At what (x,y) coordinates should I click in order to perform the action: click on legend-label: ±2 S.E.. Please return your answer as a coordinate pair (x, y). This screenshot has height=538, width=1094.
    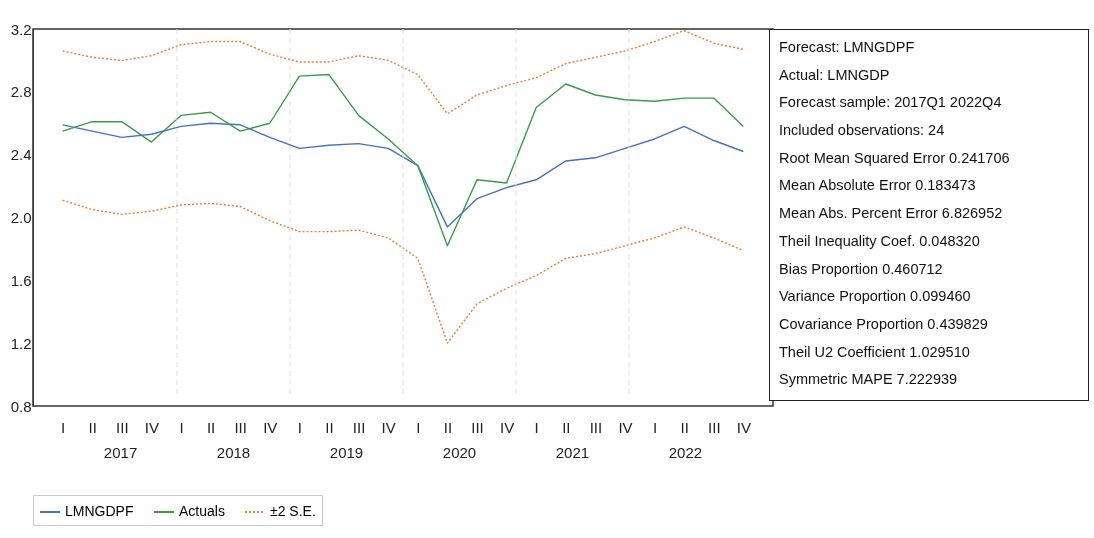
    Looking at the image, I should click on (293, 511).